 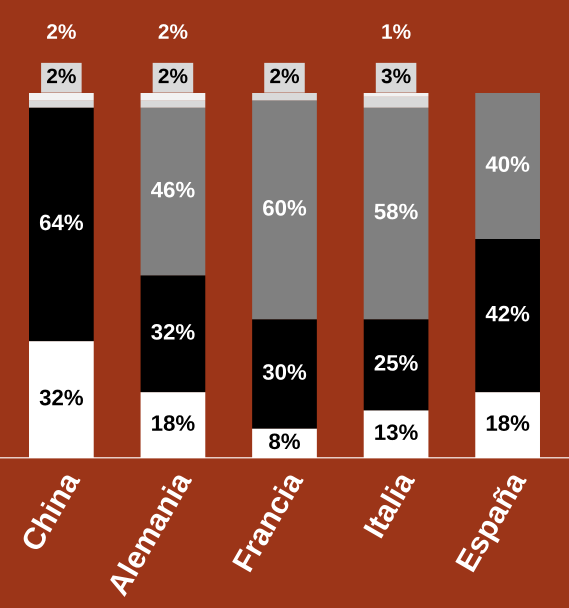 What do you see at coordinates (396, 31) in the screenshot?
I see `data-label: 1%` at bounding box center [396, 31].